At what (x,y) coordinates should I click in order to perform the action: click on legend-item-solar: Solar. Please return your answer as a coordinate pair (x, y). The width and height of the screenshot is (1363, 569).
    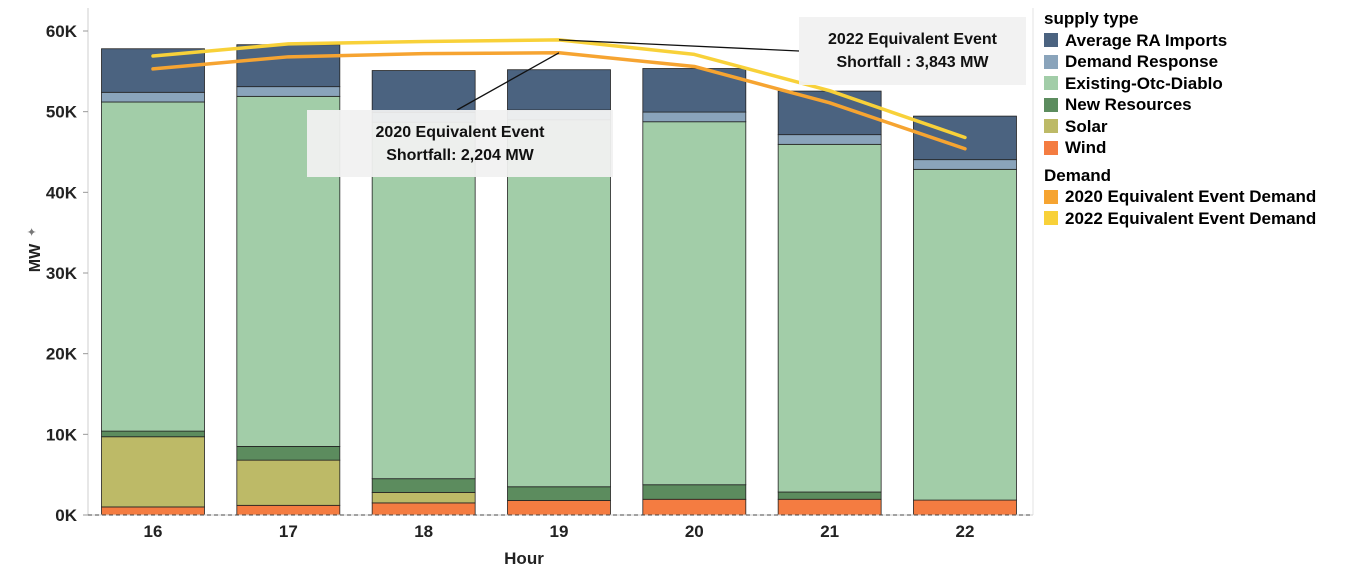
    Looking at the image, I should click on (1180, 127).